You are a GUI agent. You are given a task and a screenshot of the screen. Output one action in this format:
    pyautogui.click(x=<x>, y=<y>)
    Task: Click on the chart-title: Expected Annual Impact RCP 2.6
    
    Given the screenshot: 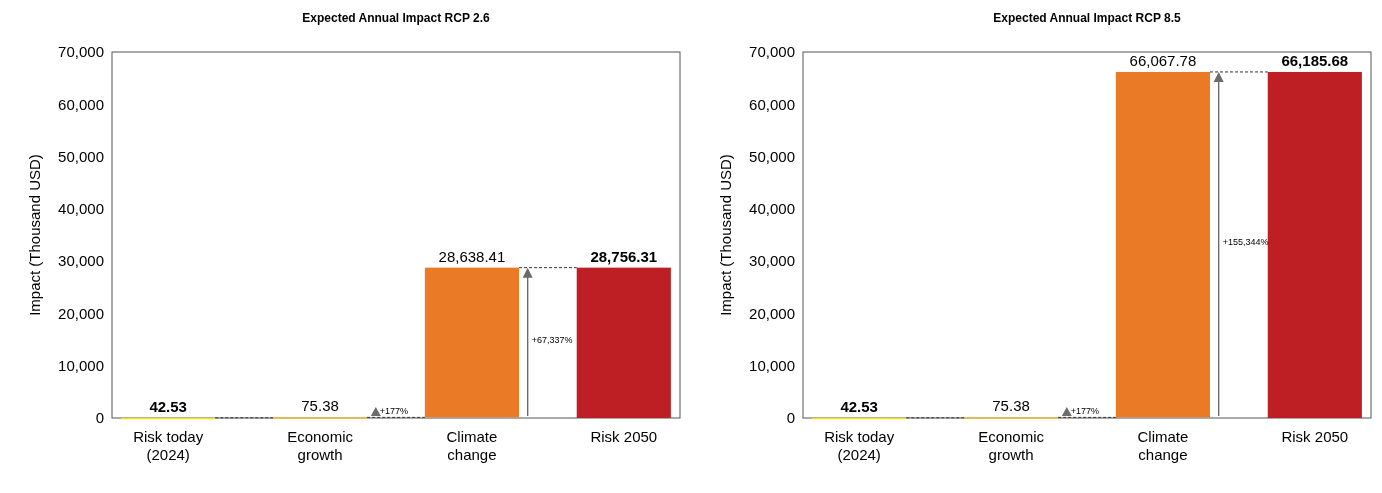 What is the action you would take?
    pyautogui.click(x=396, y=18)
    